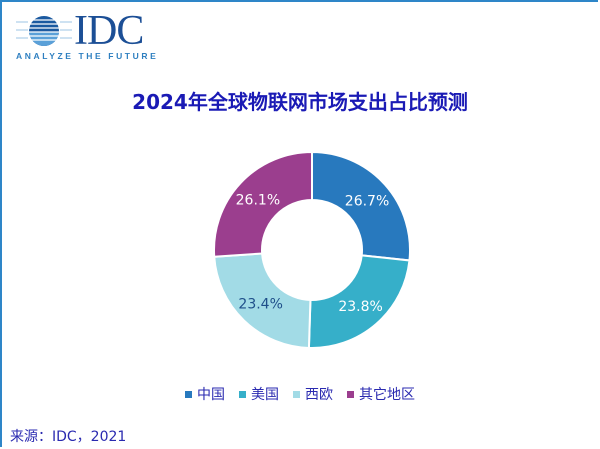 The width and height of the screenshot is (600, 449). I want to click on donut-slice-china, so click(361, 206).